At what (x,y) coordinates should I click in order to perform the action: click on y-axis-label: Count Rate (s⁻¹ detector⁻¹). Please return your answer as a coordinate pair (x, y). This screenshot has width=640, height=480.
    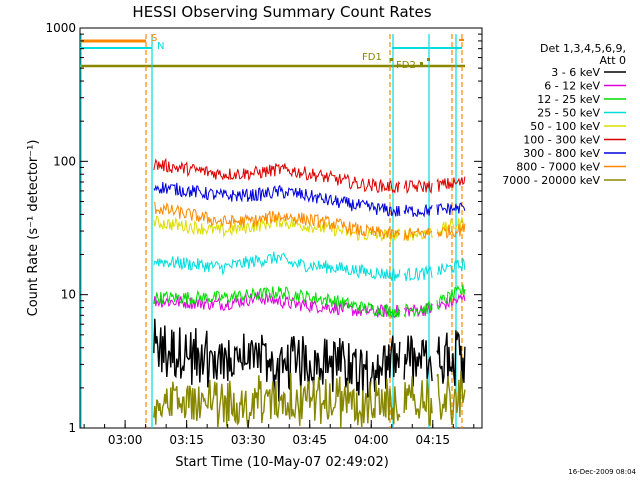
    Looking at the image, I should click on (33, 228).